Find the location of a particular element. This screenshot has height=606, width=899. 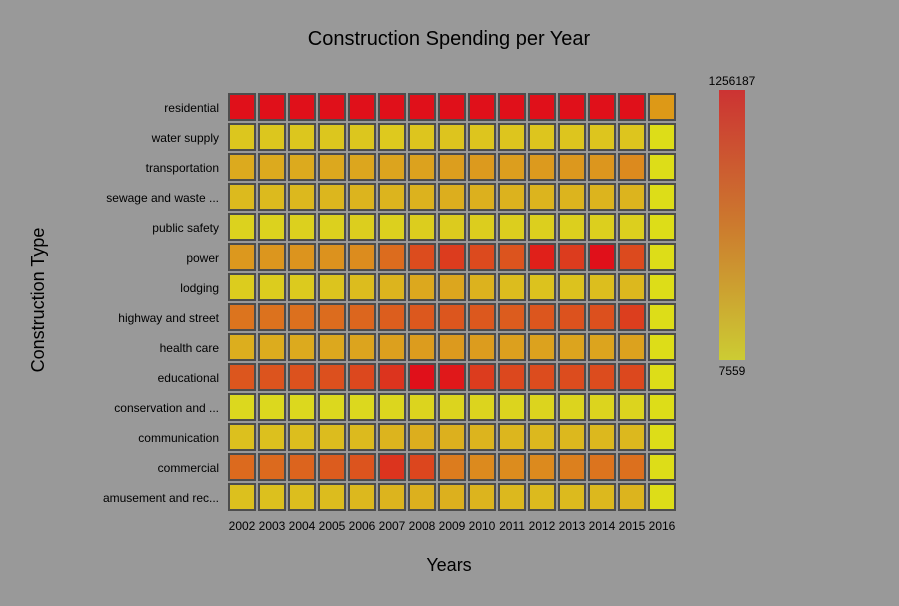

y-tick-label: commercial is located at coordinates (188, 468).